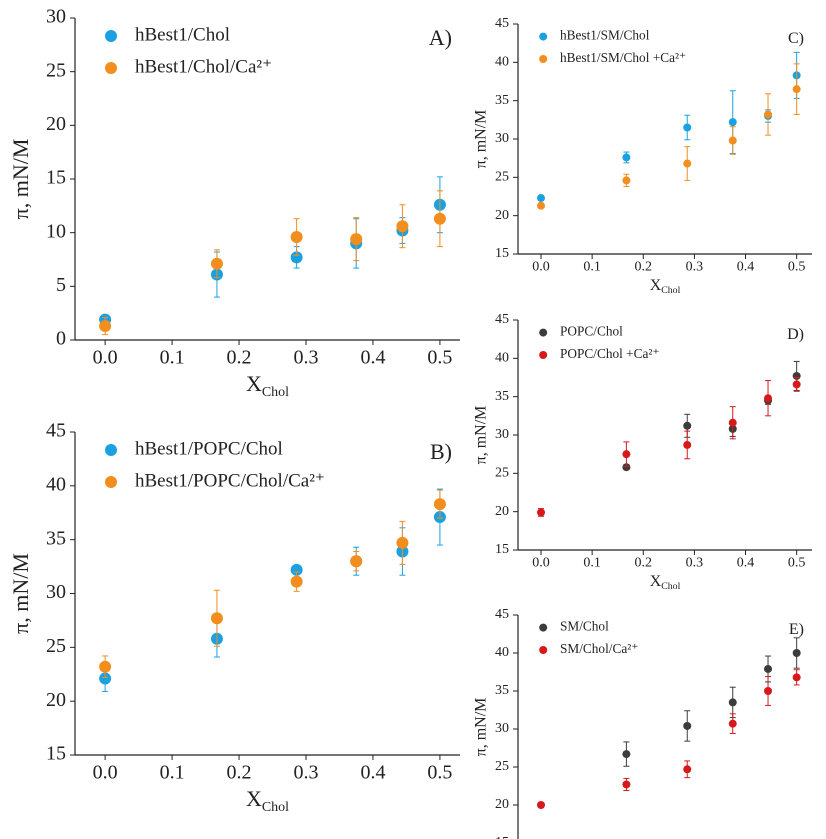 The image size is (826, 839). Describe the element at coordinates (623, 57) in the screenshot. I see `legend-label: hBest1/SM/Chol +Ca²⁺` at that location.